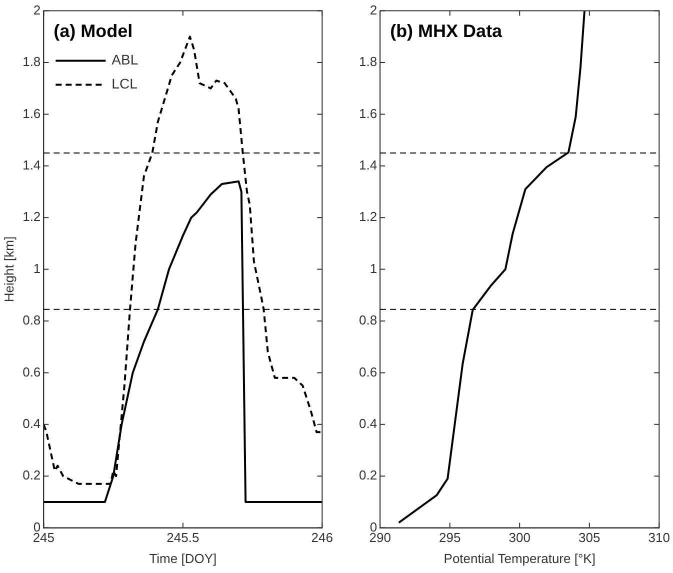  What do you see at coordinates (589, 538) in the screenshot?
I see `x-tick-label: 305` at bounding box center [589, 538].